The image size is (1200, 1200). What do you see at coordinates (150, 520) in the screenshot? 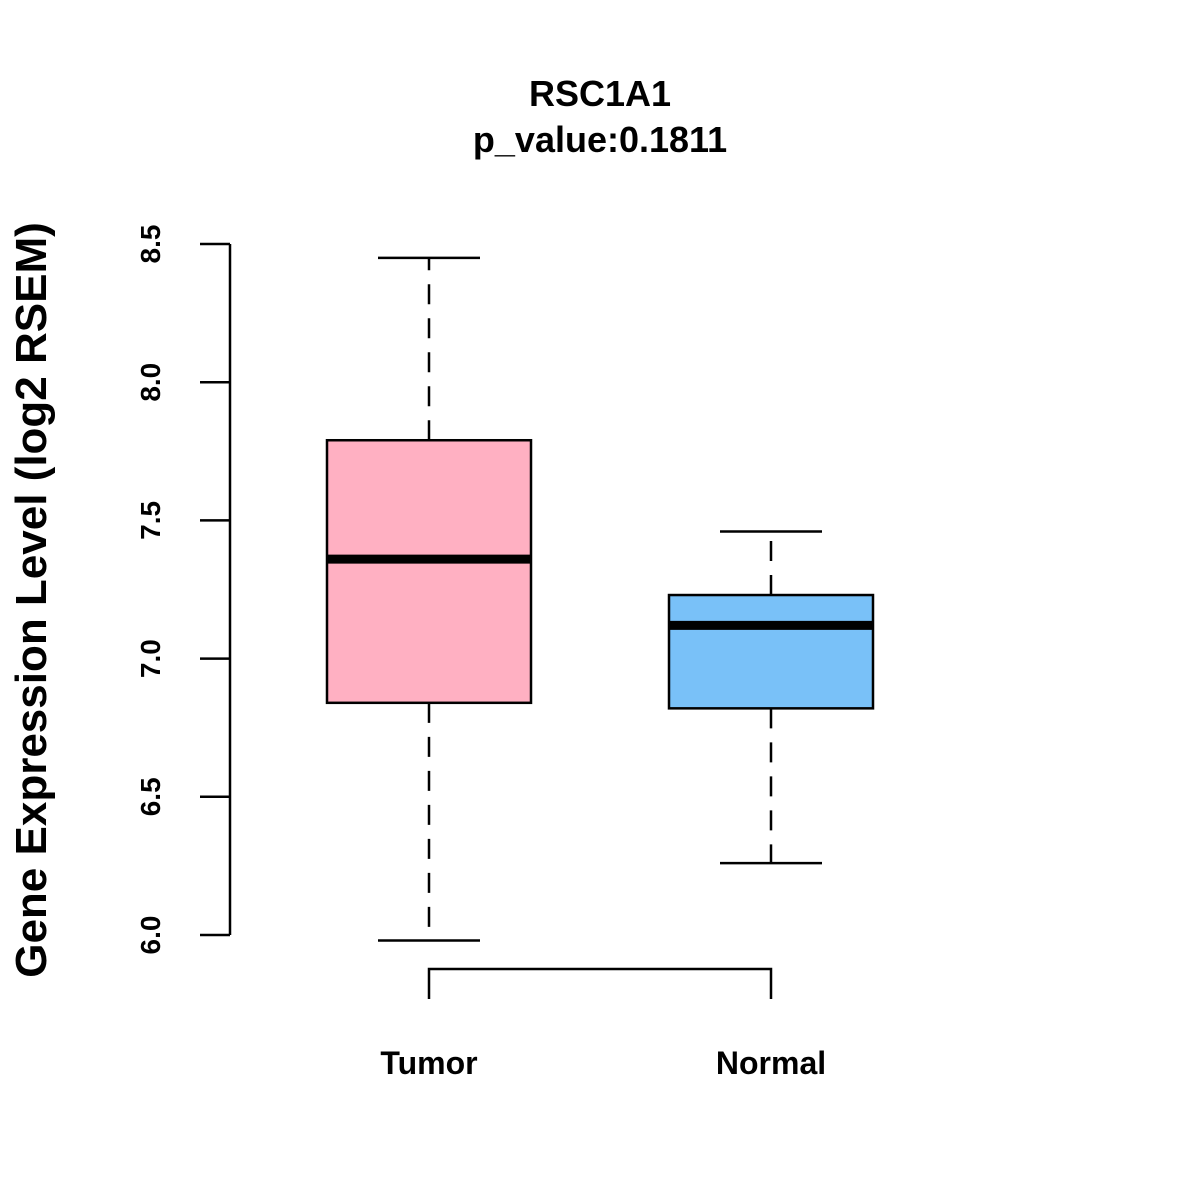
I see `y-tick-label-3: 7.5` at bounding box center [150, 520].